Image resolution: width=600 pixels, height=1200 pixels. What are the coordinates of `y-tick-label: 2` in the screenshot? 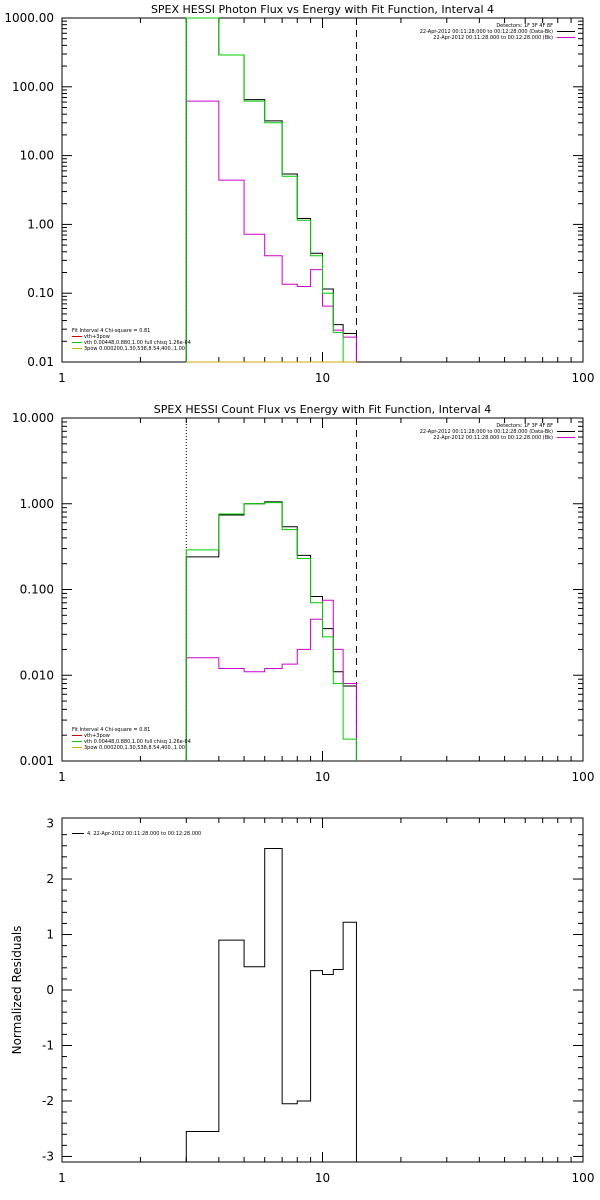 It's located at (50, 879).